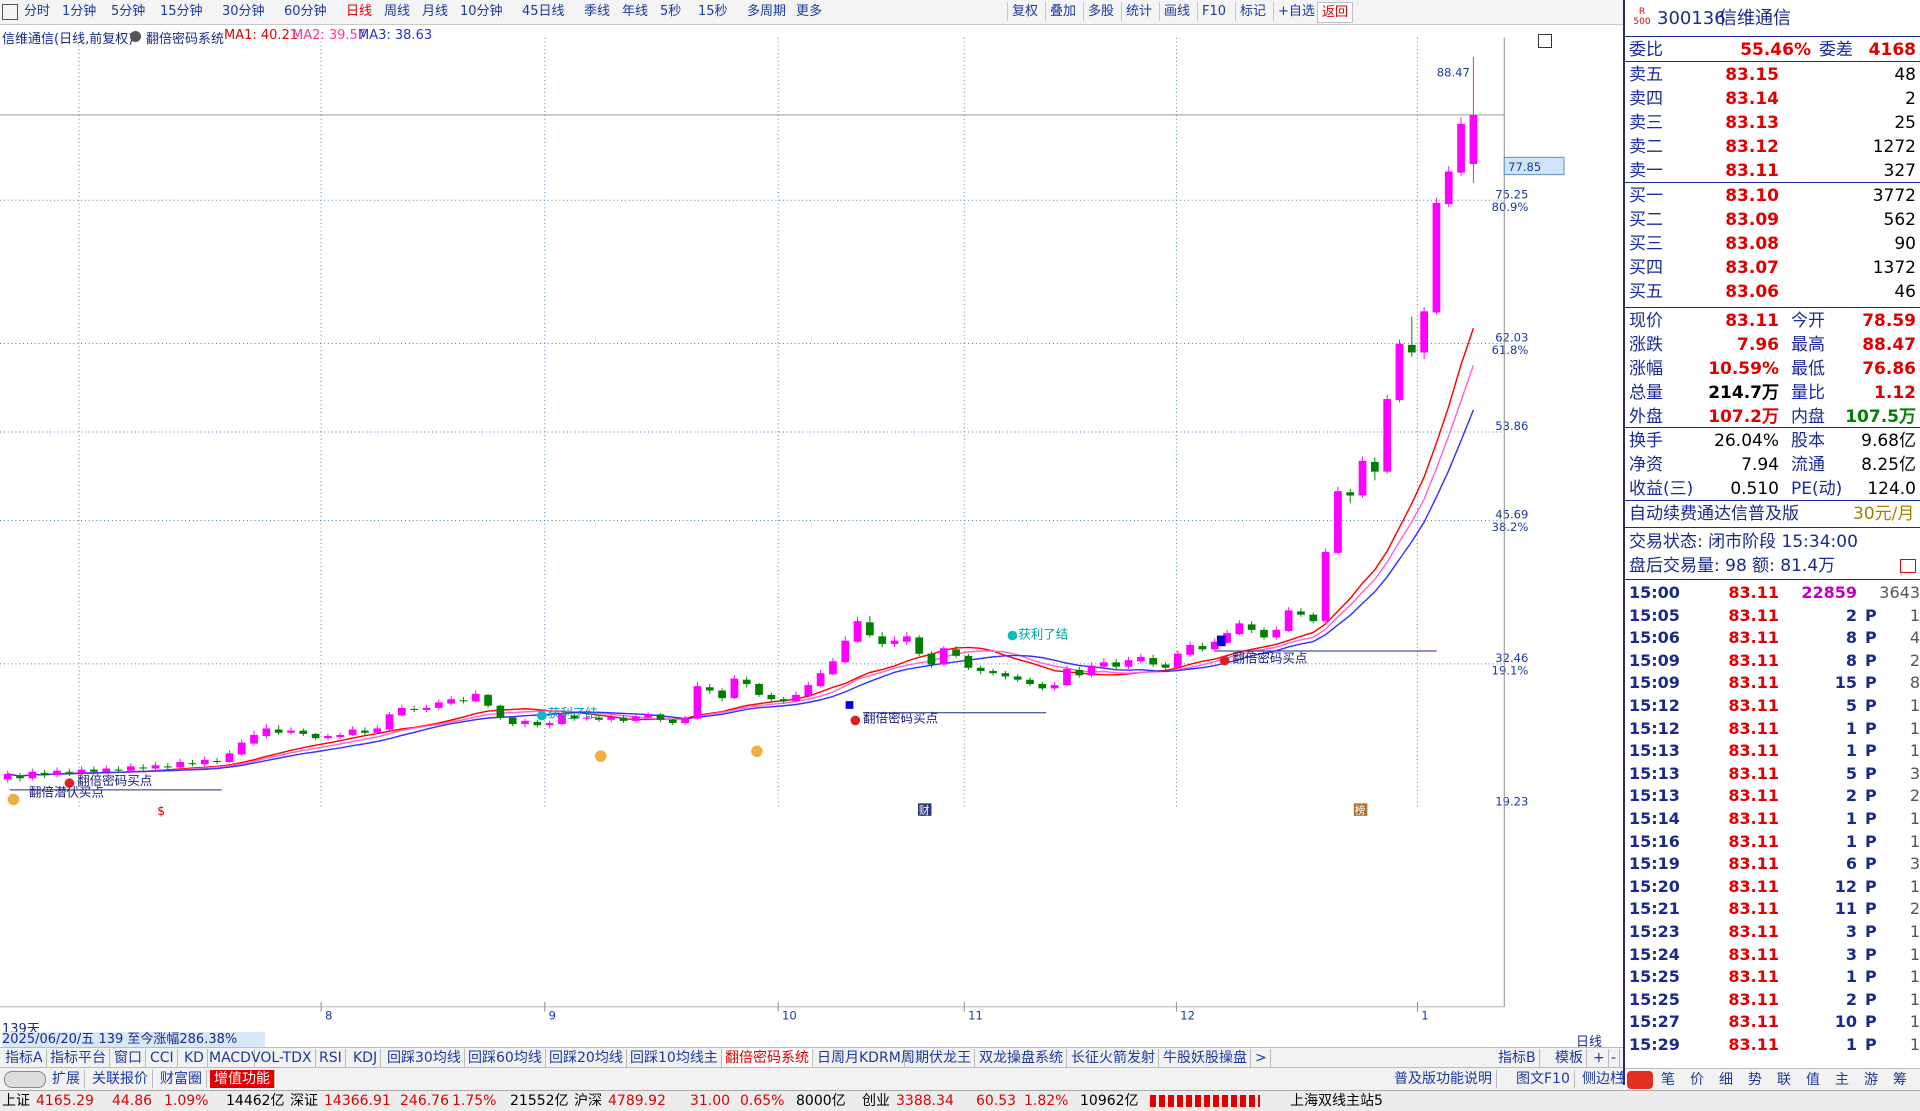 The height and width of the screenshot is (1111, 1920). Describe the element at coordinates (855, 720) in the screenshot. I see `buy-marker-icon` at that location.